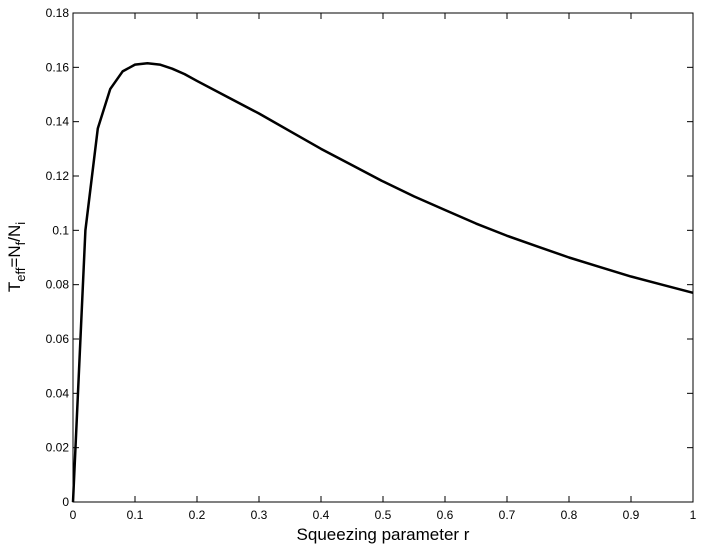  What do you see at coordinates (58, 393) in the screenshot?
I see `y-tick-label: 0.04` at bounding box center [58, 393].